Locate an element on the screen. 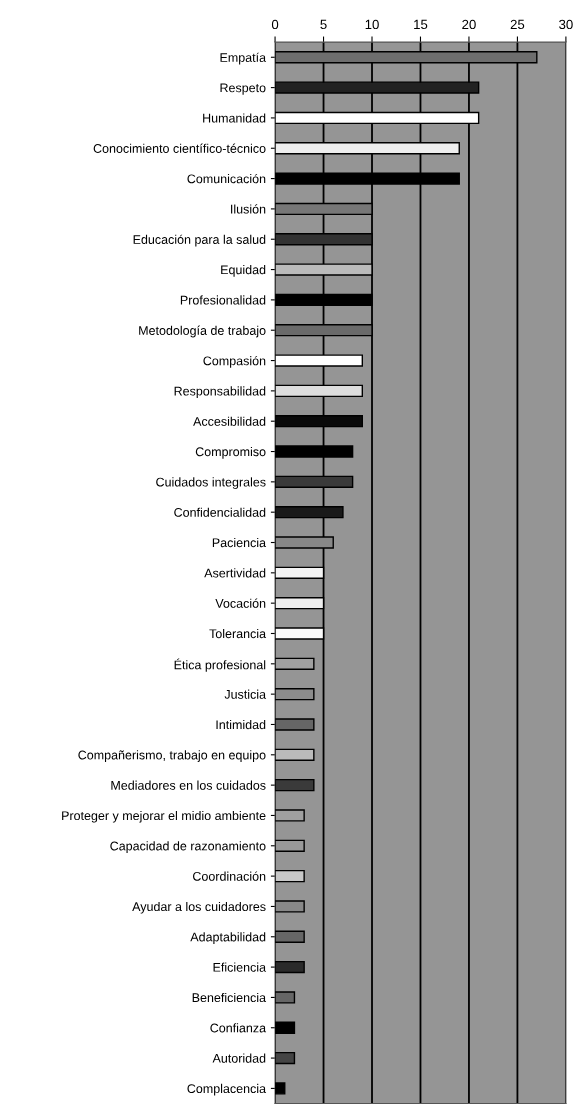 The height and width of the screenshot is (1108, 584). y-tick-label: Metodología de trabajo is located at coordinates (202, 331).